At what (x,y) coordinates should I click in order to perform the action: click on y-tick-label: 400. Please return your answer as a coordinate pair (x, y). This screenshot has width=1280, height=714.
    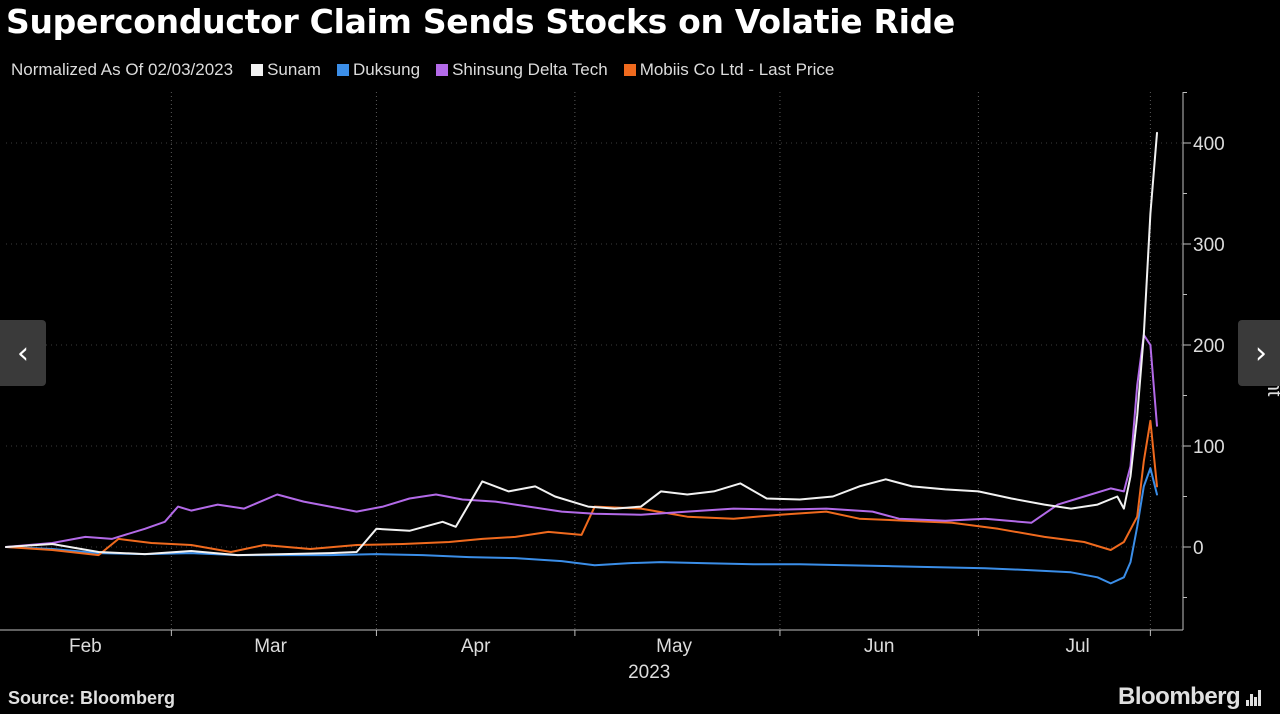
    Looking at the image, I should click on (1209, 144).